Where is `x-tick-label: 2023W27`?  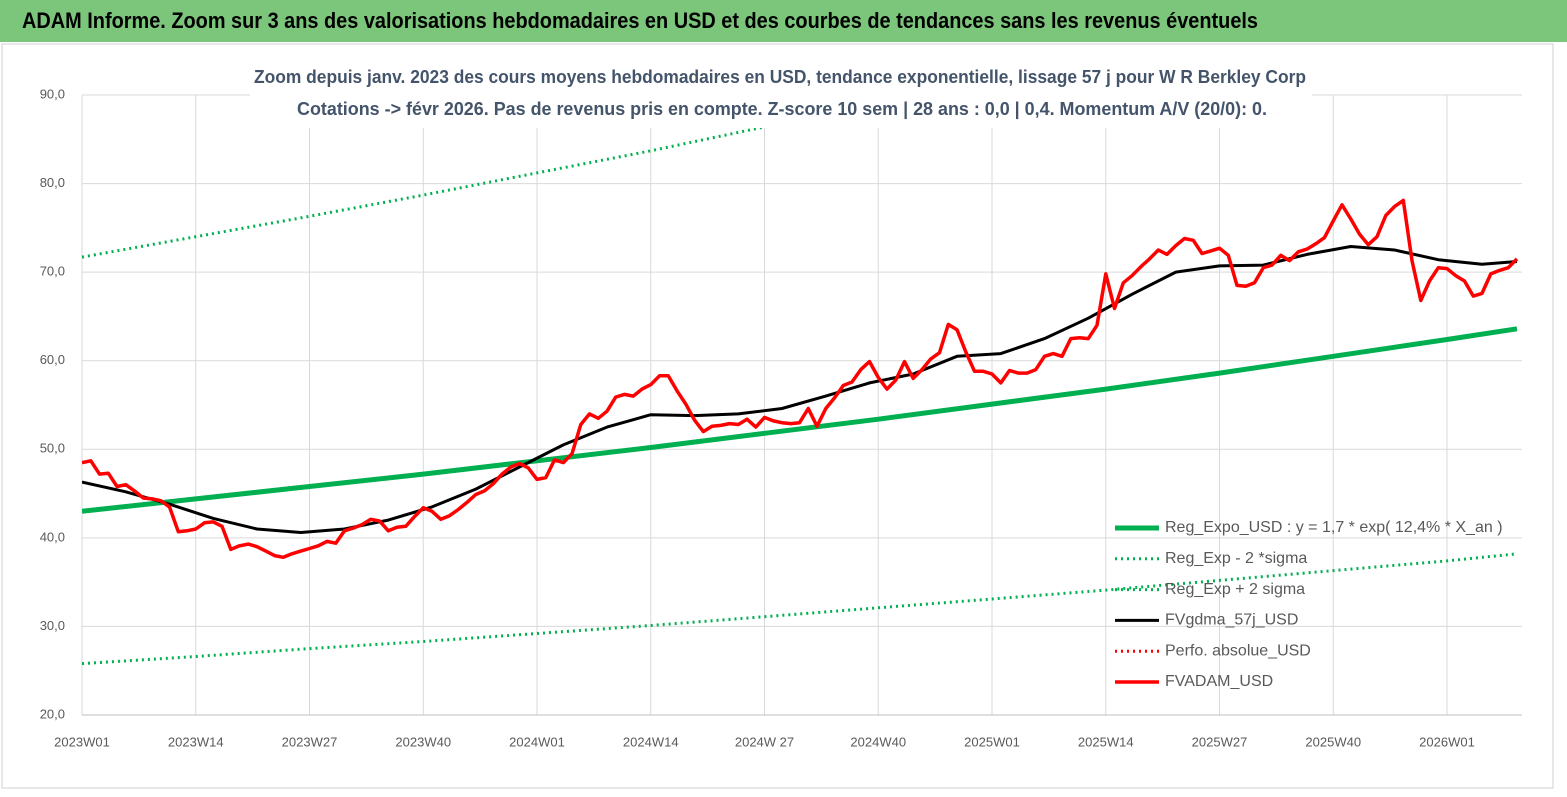 x-tick-label: 2023W27 is located at coordinates (310, 741).